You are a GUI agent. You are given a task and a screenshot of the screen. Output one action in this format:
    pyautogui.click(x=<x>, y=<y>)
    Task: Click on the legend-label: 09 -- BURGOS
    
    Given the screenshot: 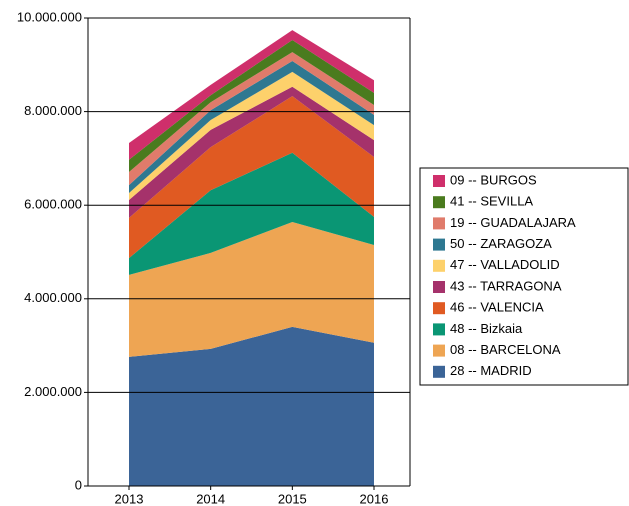 What is the action you would take?
    pyautogui.click(x=493, y=179)
    